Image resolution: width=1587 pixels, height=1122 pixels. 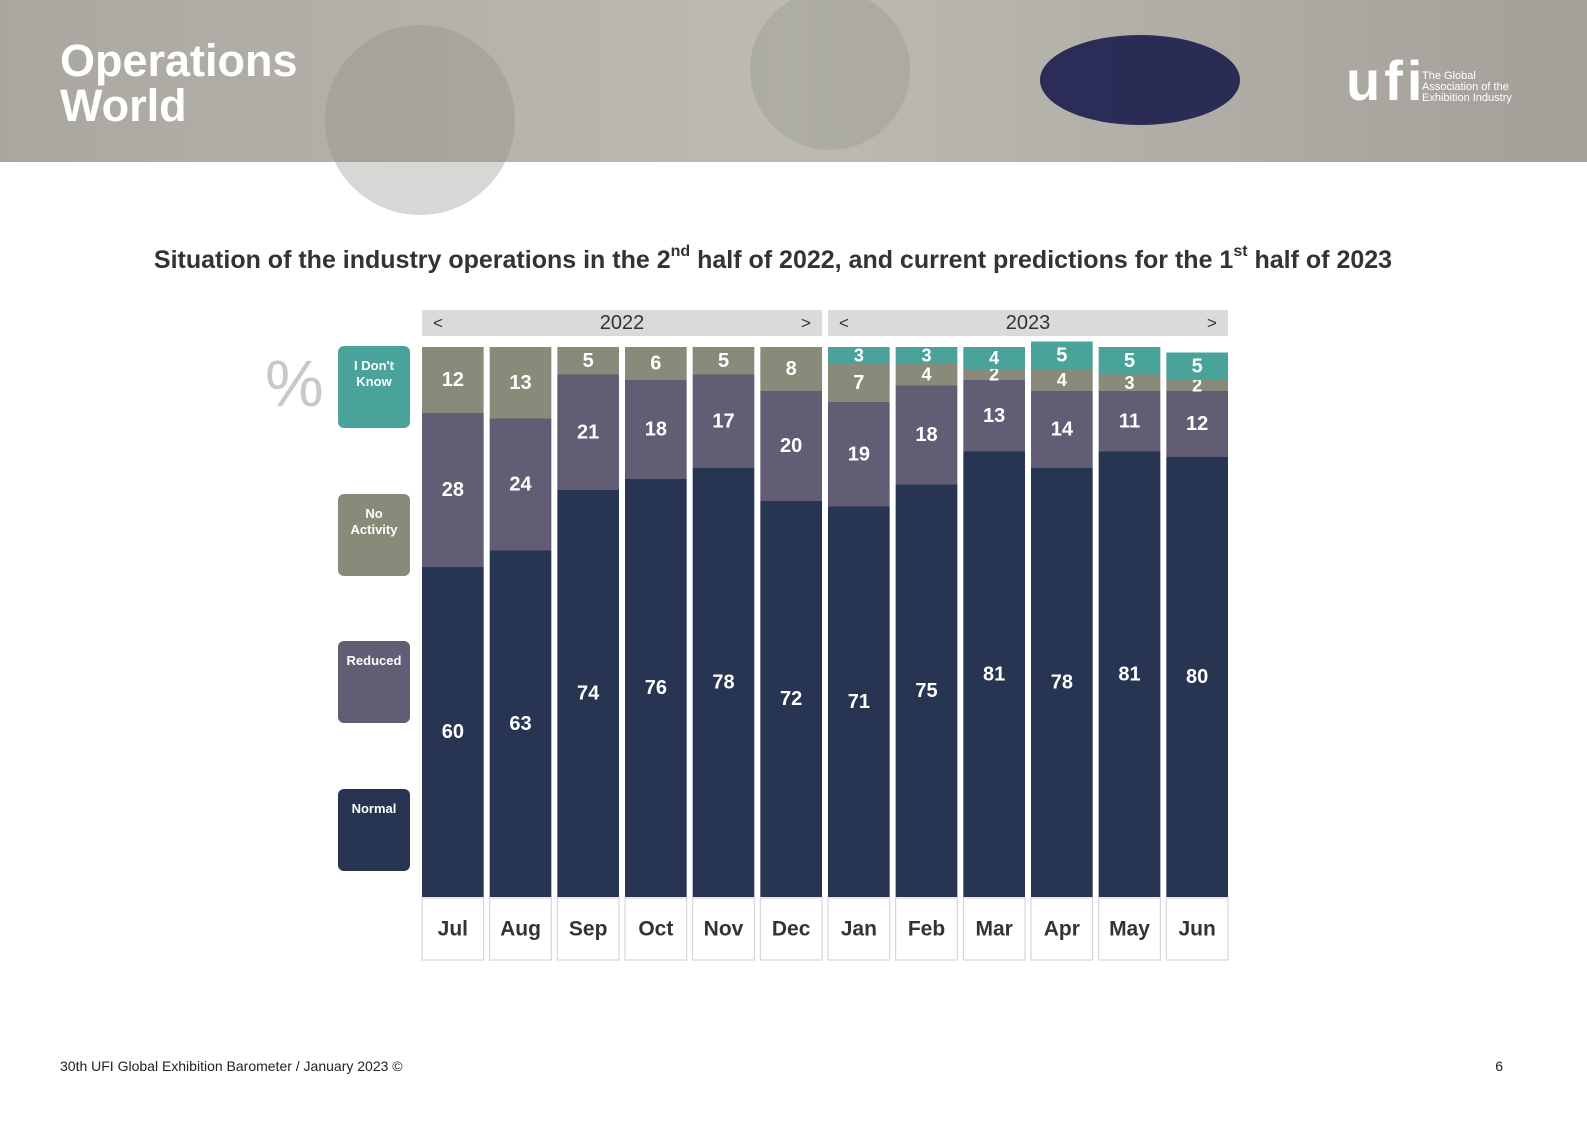 What do you see at coordinates (1197, 677) in the screenshot?
I see `data-label: 80` at bounding box center [1197, 677].